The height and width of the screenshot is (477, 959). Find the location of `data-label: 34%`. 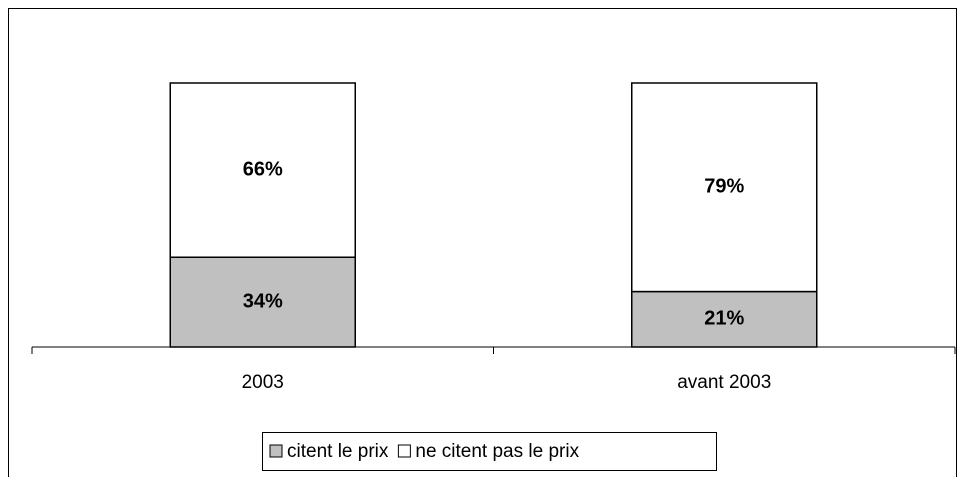

data-label: 34% is located at coordinates (263, 301).